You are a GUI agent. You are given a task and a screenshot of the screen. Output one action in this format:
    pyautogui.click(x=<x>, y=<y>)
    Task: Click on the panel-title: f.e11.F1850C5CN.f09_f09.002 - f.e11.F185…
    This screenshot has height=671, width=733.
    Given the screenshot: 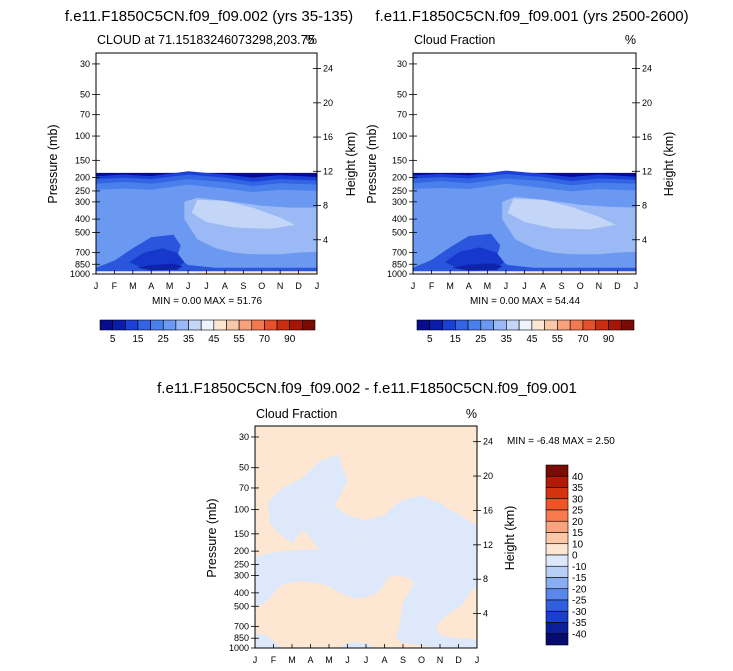 What is the action you would take?
    pyautogui.click(x=367, y=388)
    